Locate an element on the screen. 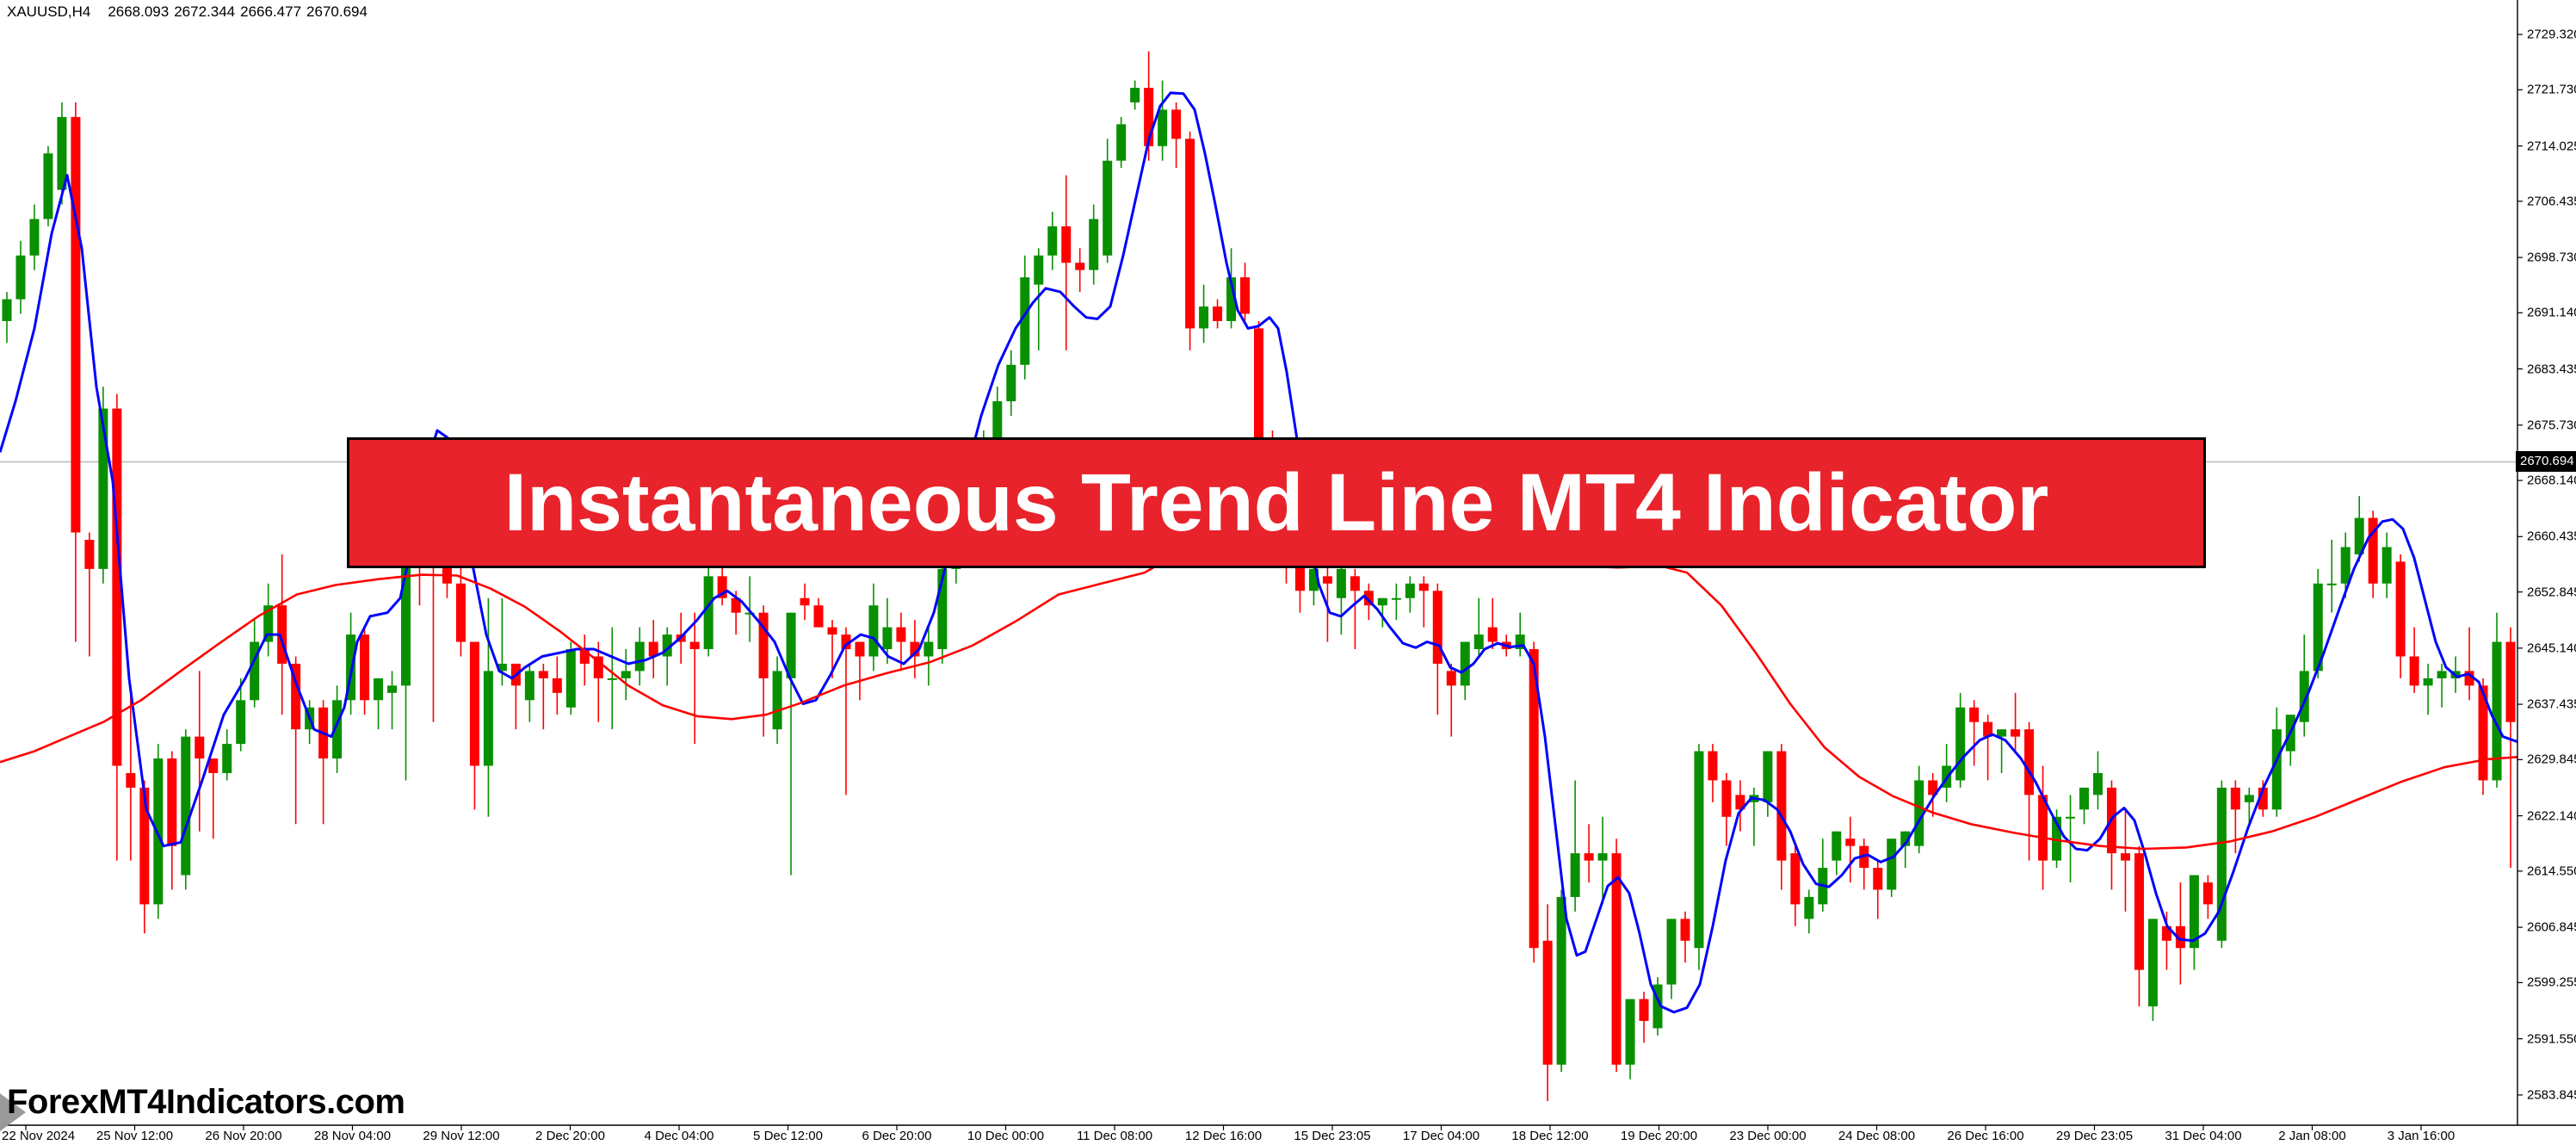  time-tick-label: 11 Dec 08:00 is located at coordinates (1114, 1136).